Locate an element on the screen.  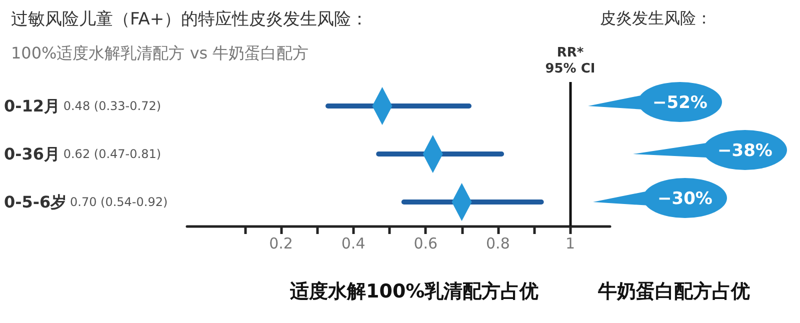
text: −30% is located at coordinates (685, 199).